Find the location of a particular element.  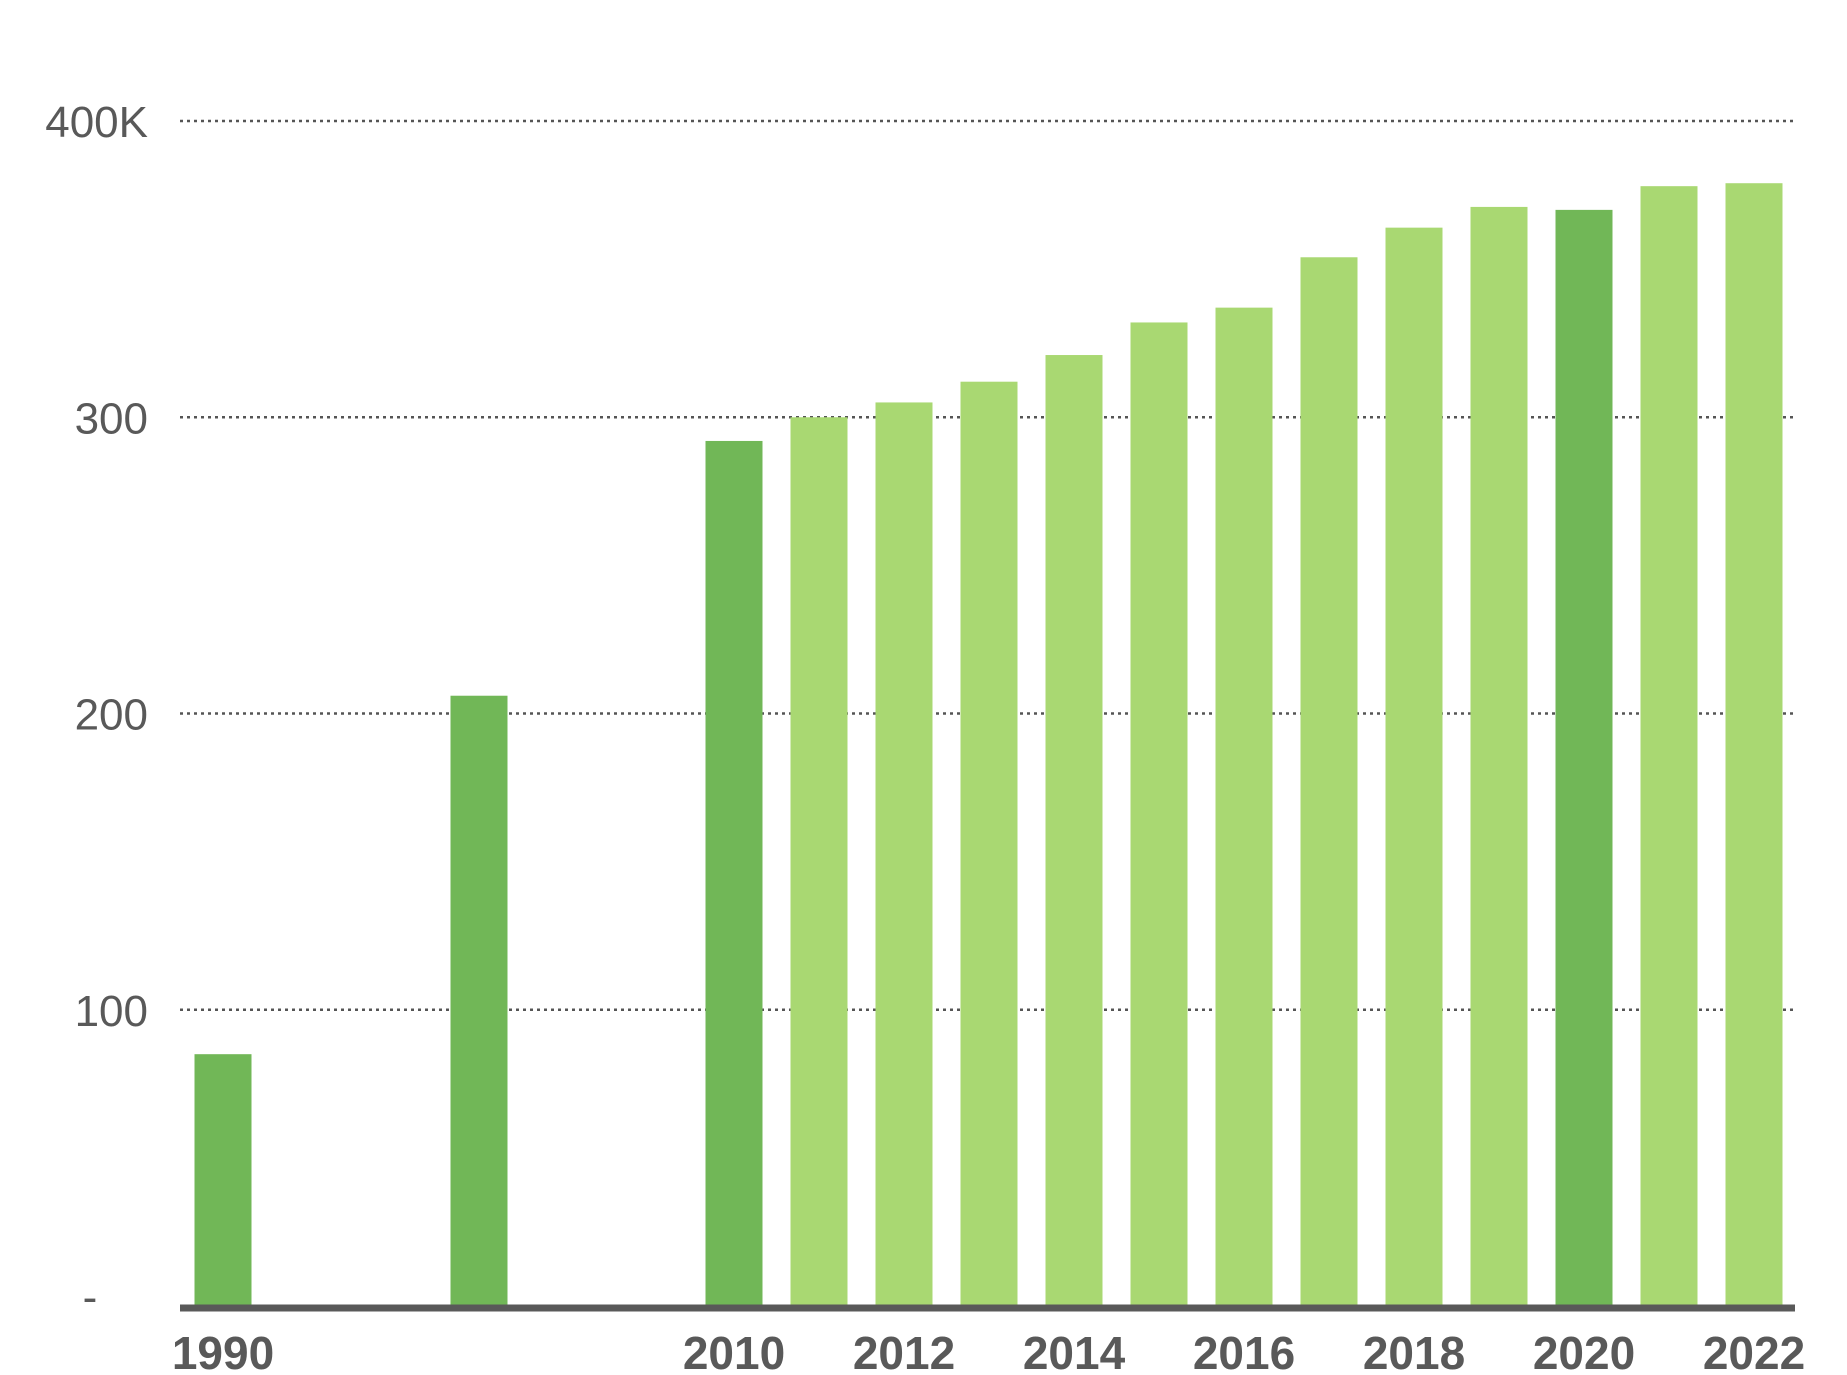

bar-2019 is located at coordinates (1499, 756).